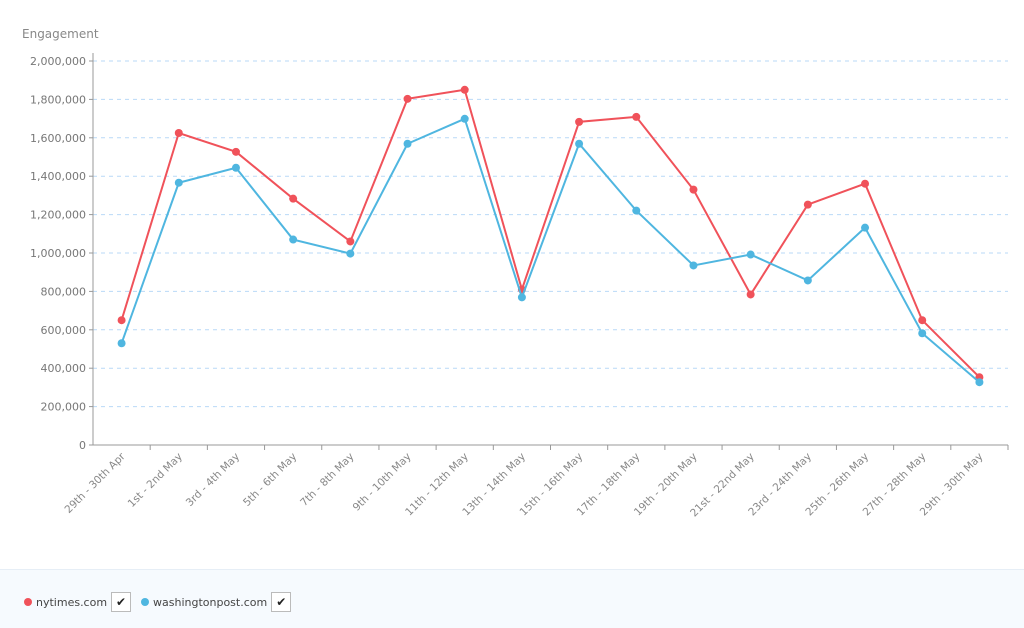  Describe the element at coordinates (60, 34) in the screenshot. I see `y-axis-title: Engagement` at that location.